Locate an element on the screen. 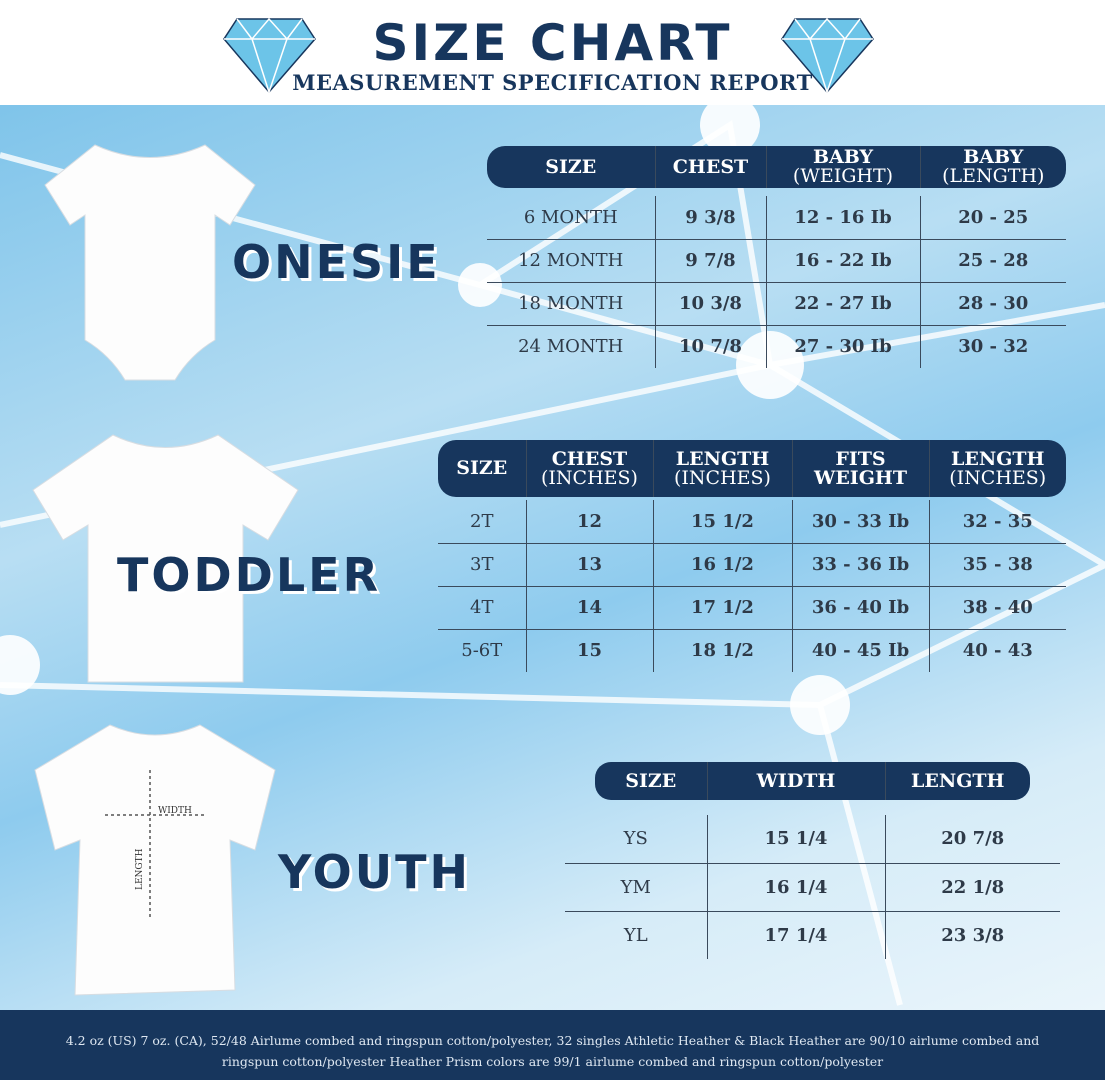 Image resolution: width=1105 pixels, height=1080 pixels. table-cell: 27 - 30 Ib is located at coordinates (842, 346).